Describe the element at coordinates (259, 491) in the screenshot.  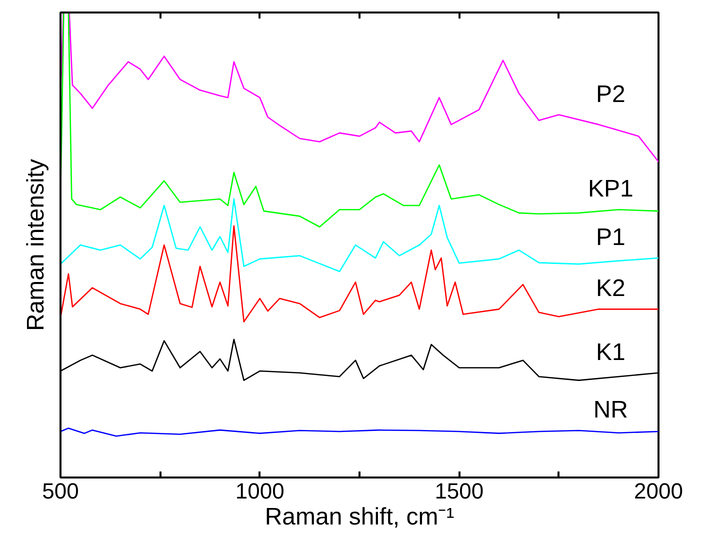
I see `x-tick-label: 1000` at that location.